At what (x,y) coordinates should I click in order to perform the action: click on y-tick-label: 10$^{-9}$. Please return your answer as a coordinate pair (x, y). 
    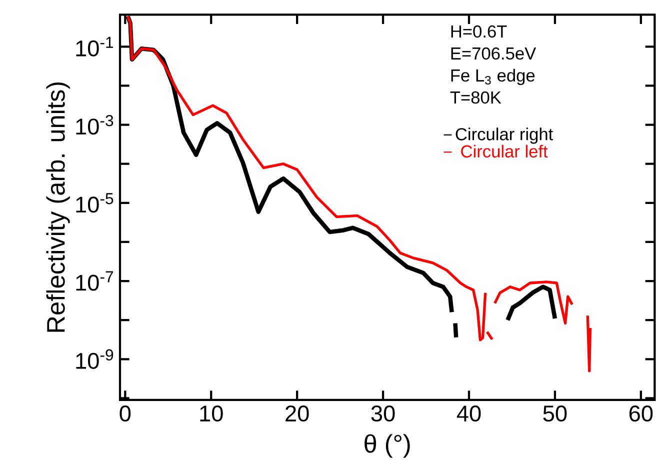
    Looking at the image, I should click on (95, 359).